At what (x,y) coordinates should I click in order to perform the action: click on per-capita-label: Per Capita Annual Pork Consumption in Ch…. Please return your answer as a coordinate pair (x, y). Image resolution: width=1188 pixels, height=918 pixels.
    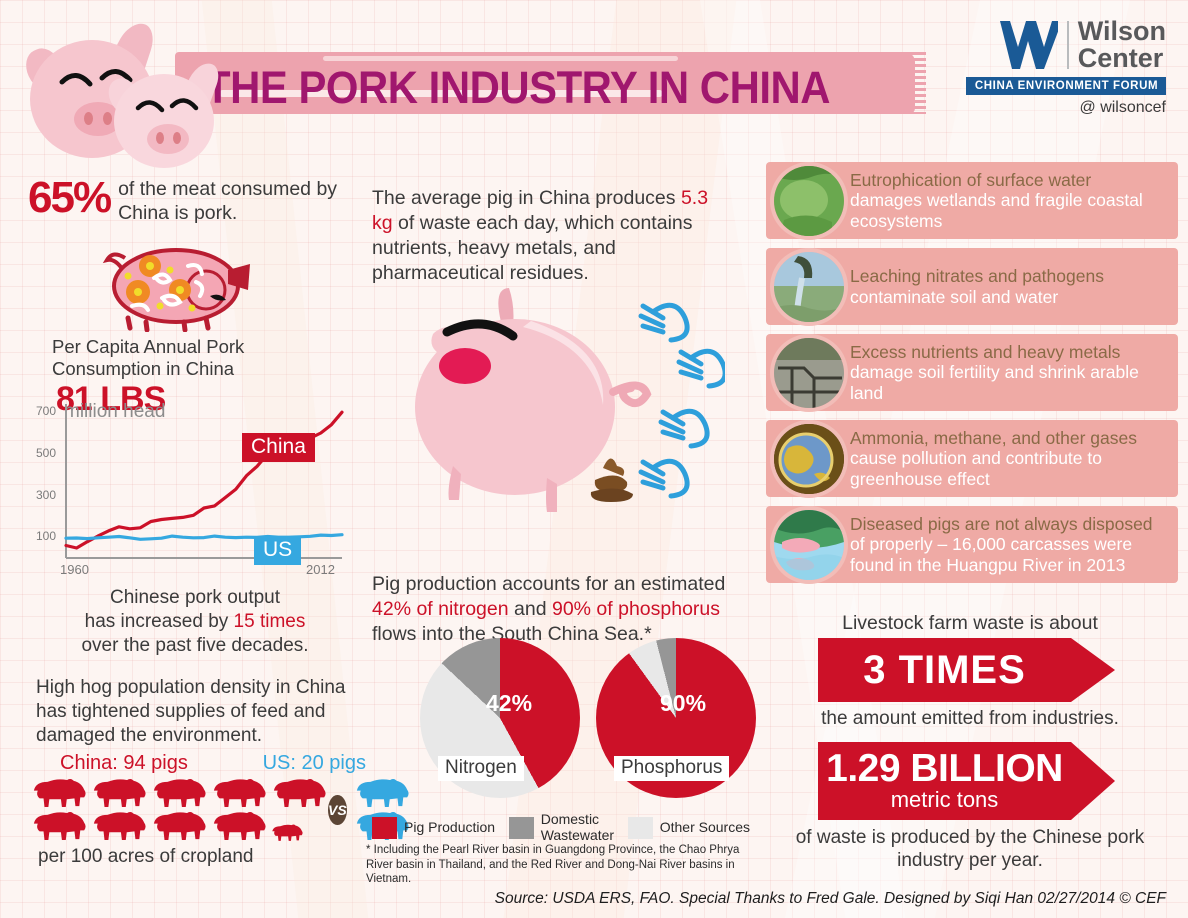
    Looking at the image, I should click on (148, 358).